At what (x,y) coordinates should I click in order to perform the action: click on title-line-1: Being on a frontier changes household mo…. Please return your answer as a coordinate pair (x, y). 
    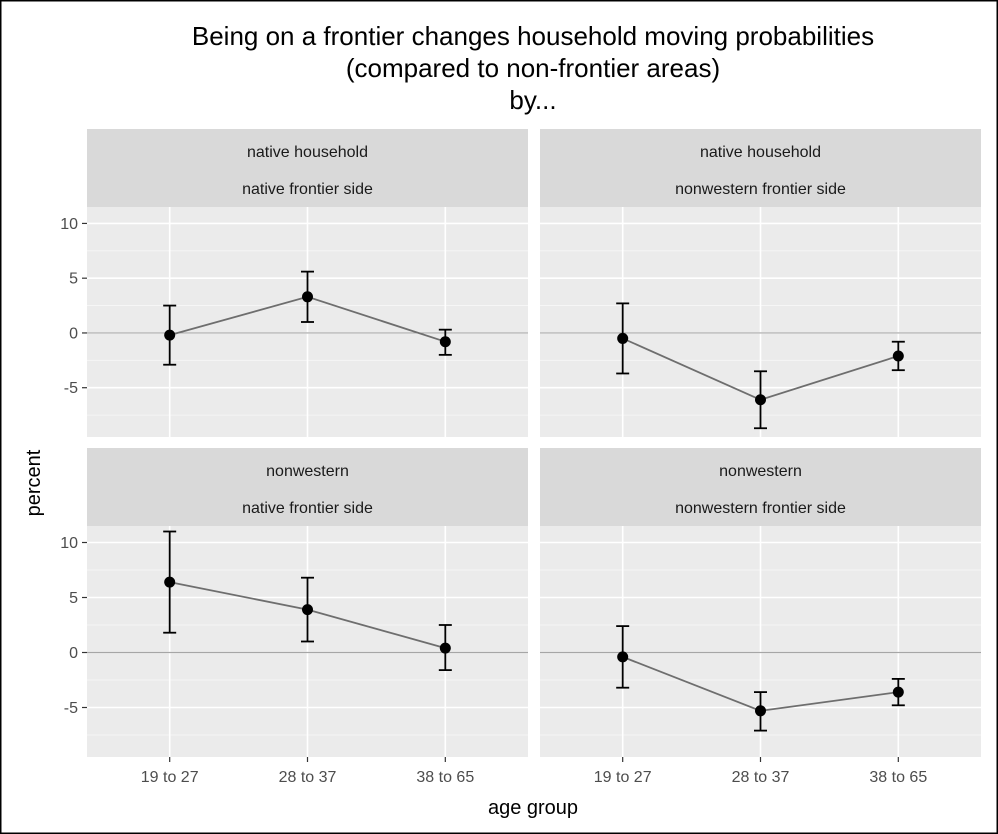
    Looking at the image, I should click on (533, 36).